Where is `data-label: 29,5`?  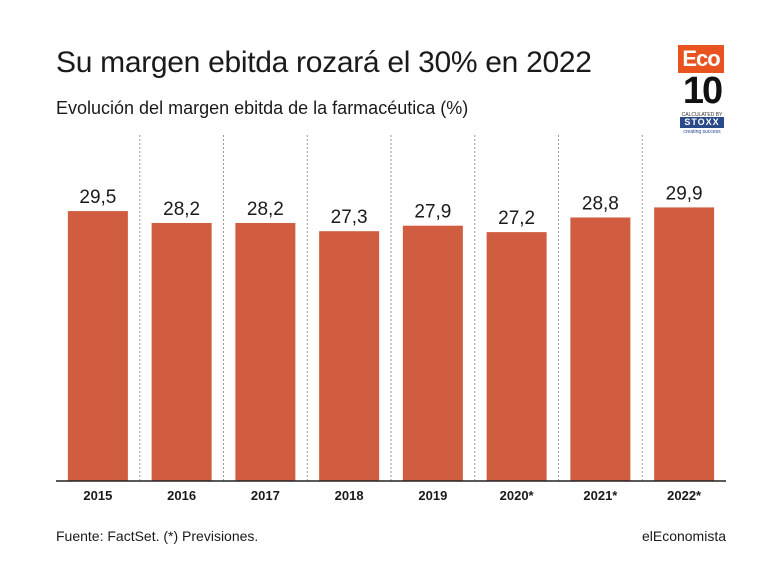
data-label: 29,5 is located at coordinates (97, 197).